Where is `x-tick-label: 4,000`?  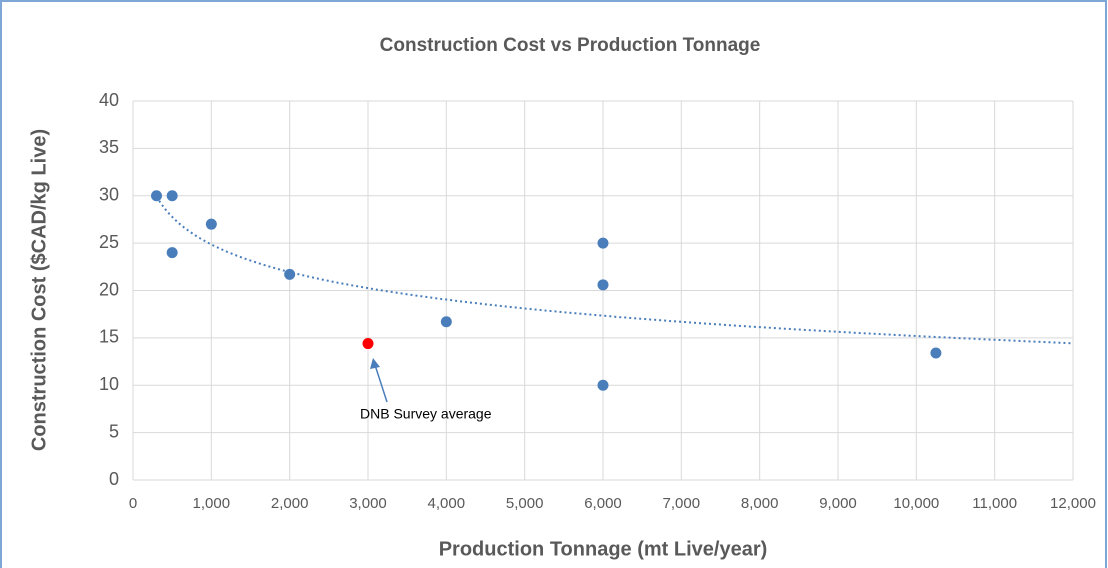
x-tick-label: 4,000 is located at coordinates (447, 503).